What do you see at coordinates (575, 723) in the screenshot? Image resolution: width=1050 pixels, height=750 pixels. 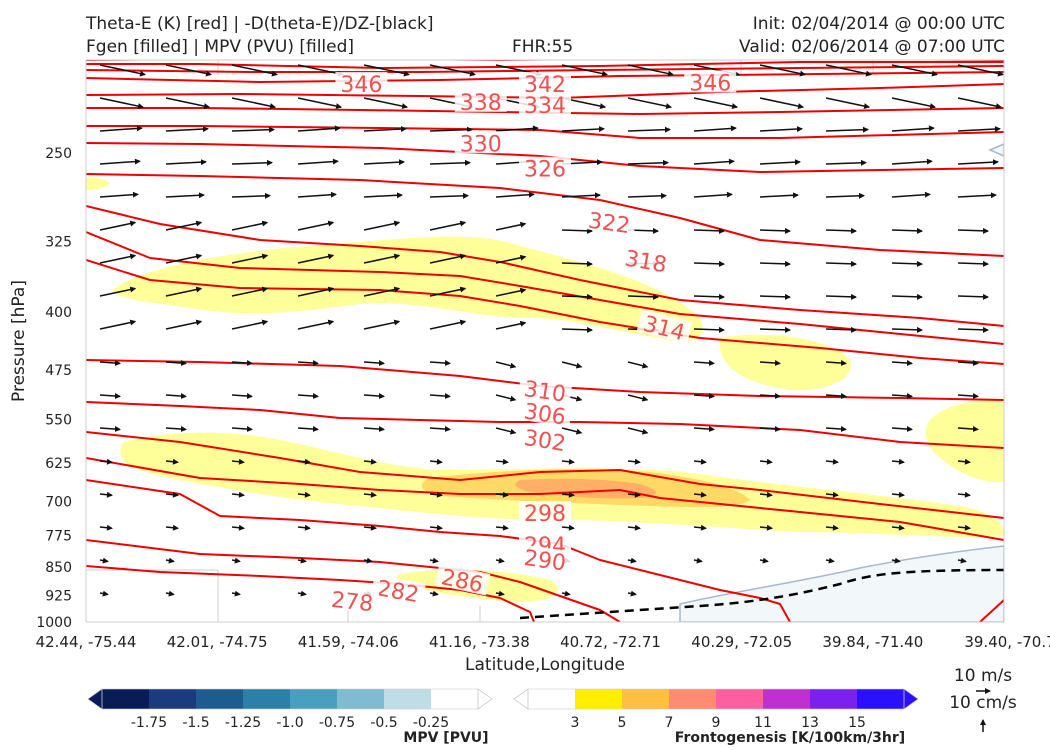 I see `colorbar-tick-label: 3` at bounding box center [575, 723].